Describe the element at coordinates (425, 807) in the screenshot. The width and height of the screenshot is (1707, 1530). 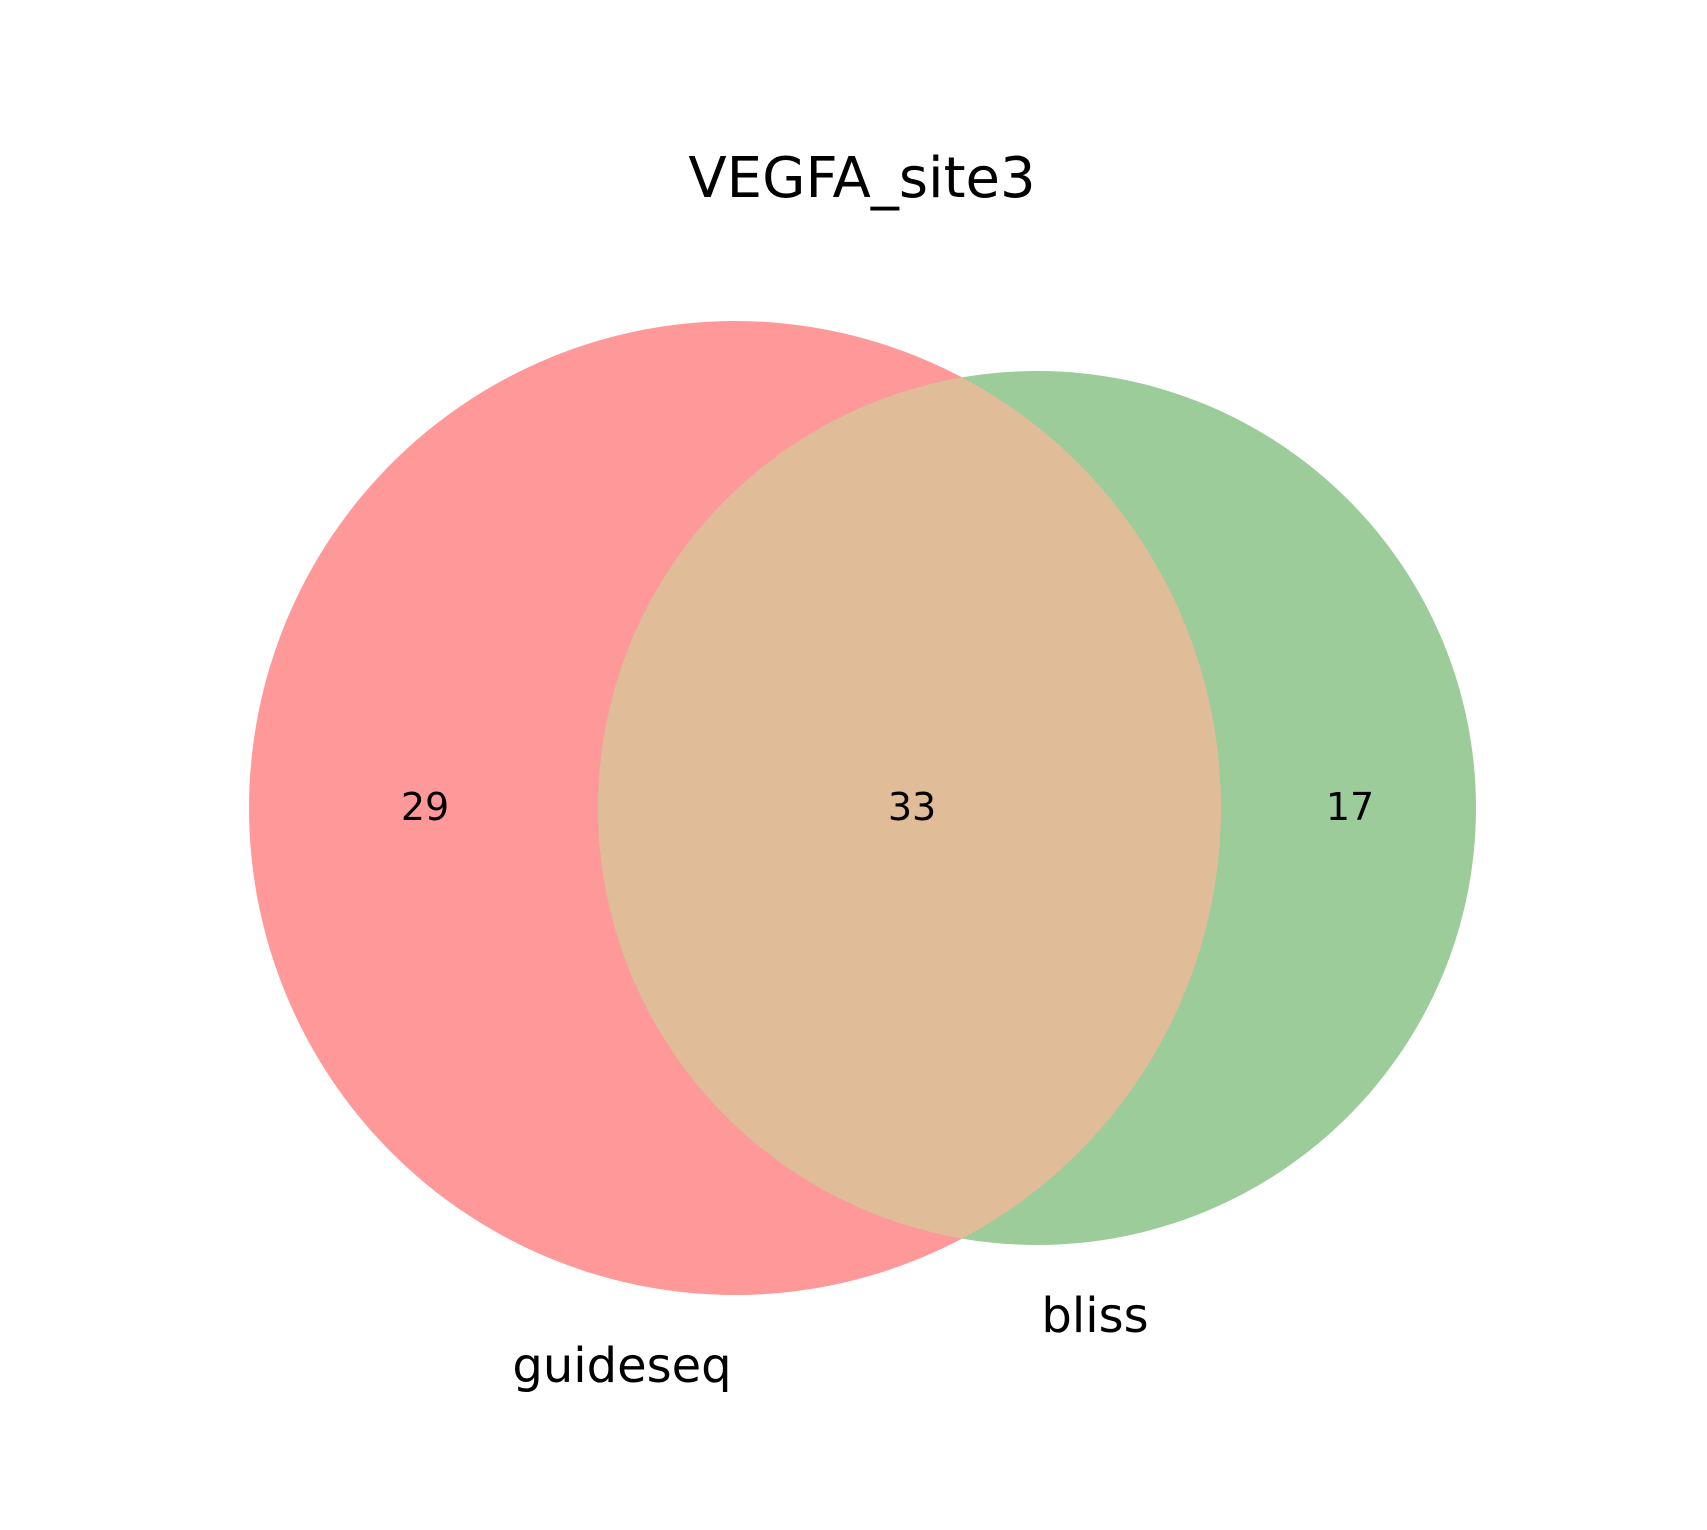
I see `guideseq-only-count: 29` at that location.